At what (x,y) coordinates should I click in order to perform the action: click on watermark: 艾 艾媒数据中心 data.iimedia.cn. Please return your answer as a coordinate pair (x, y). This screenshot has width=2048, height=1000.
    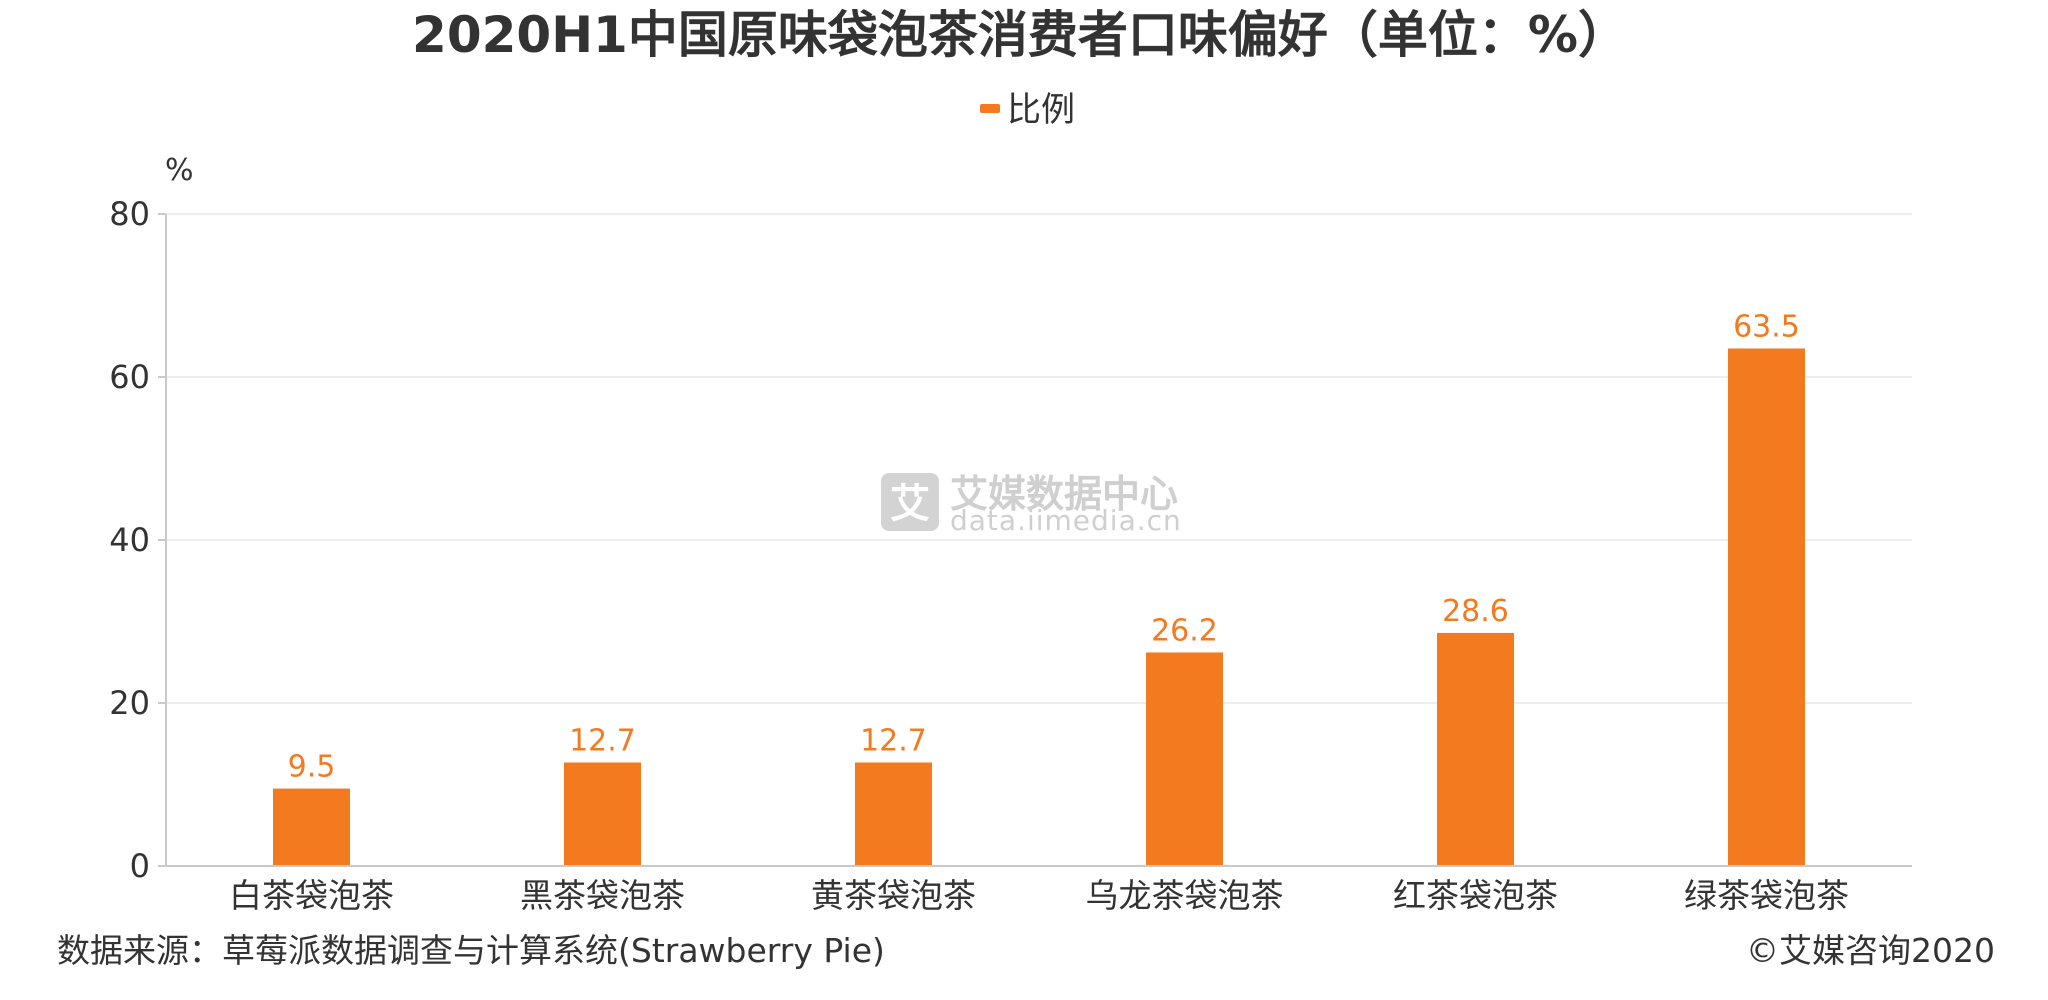
    Looking at the image, I should click on (1031, 504).